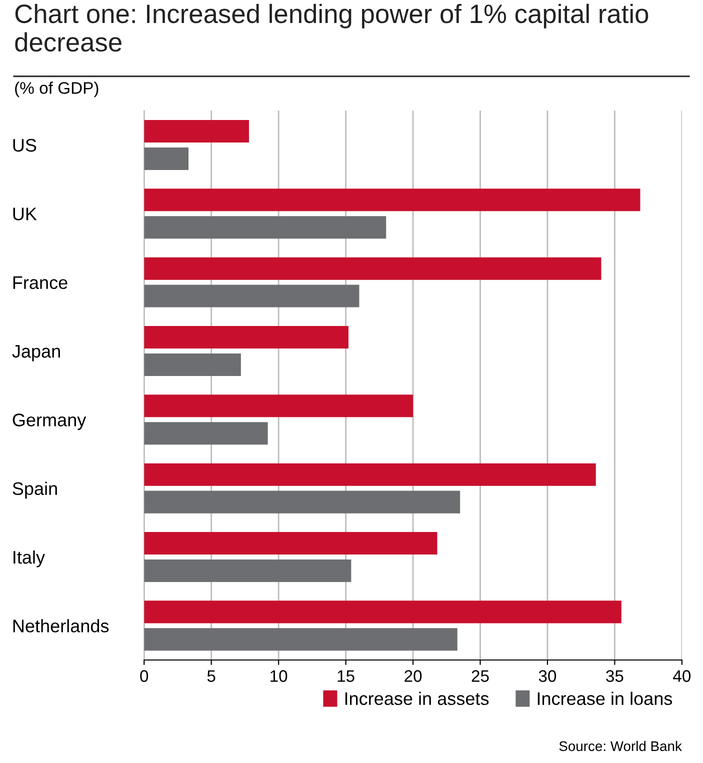 This screenshot has height=763, width=703. What do you see at coordinates (331, 28) in the screenshot?
I see `chart-title: Chart one: Increased lending power of 1% capital ratio decrease` at bounding box center [331, 28].